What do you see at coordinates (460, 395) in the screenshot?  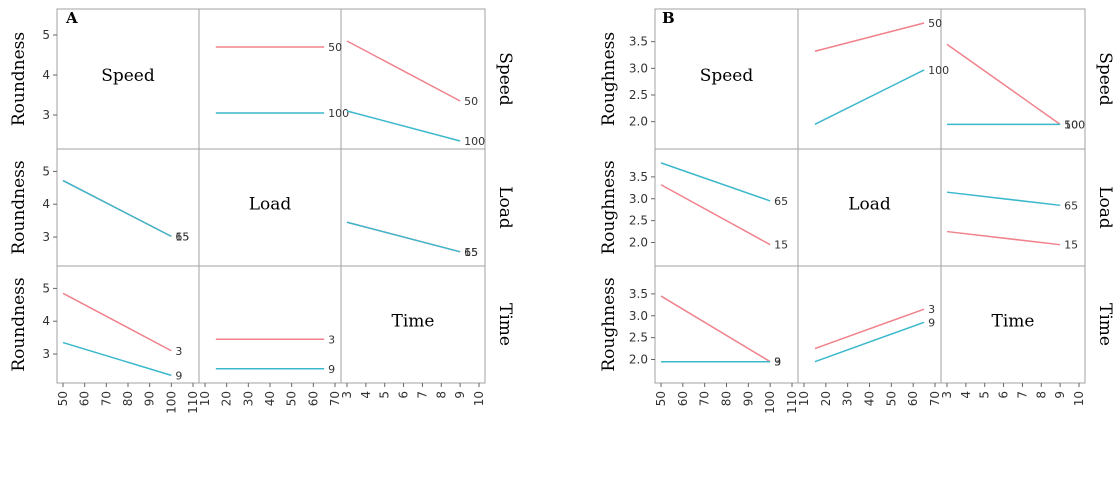 I see `x-tick-label: 9` at bounding box center [460, 395].